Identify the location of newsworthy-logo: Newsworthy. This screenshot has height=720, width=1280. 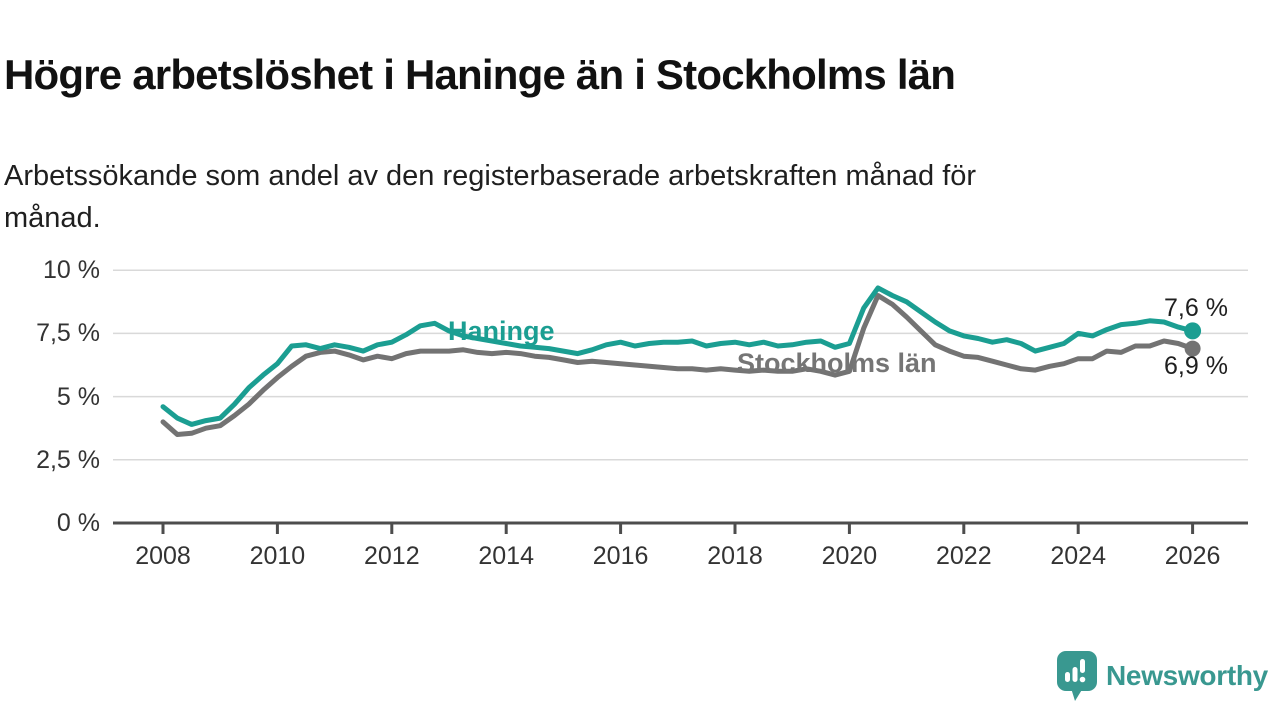
(1162, 676).